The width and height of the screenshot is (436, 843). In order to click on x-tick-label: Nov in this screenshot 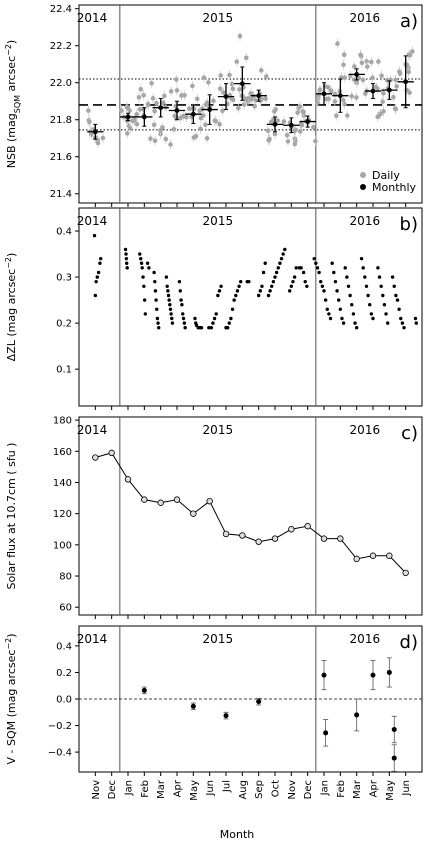, I will do `click(292, 790)`.